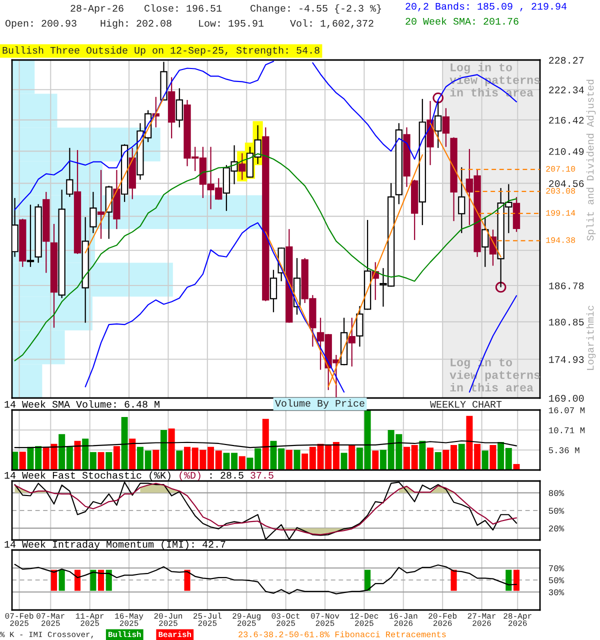  I want to click on y-tick-label: 174.93, so click(566, 359).